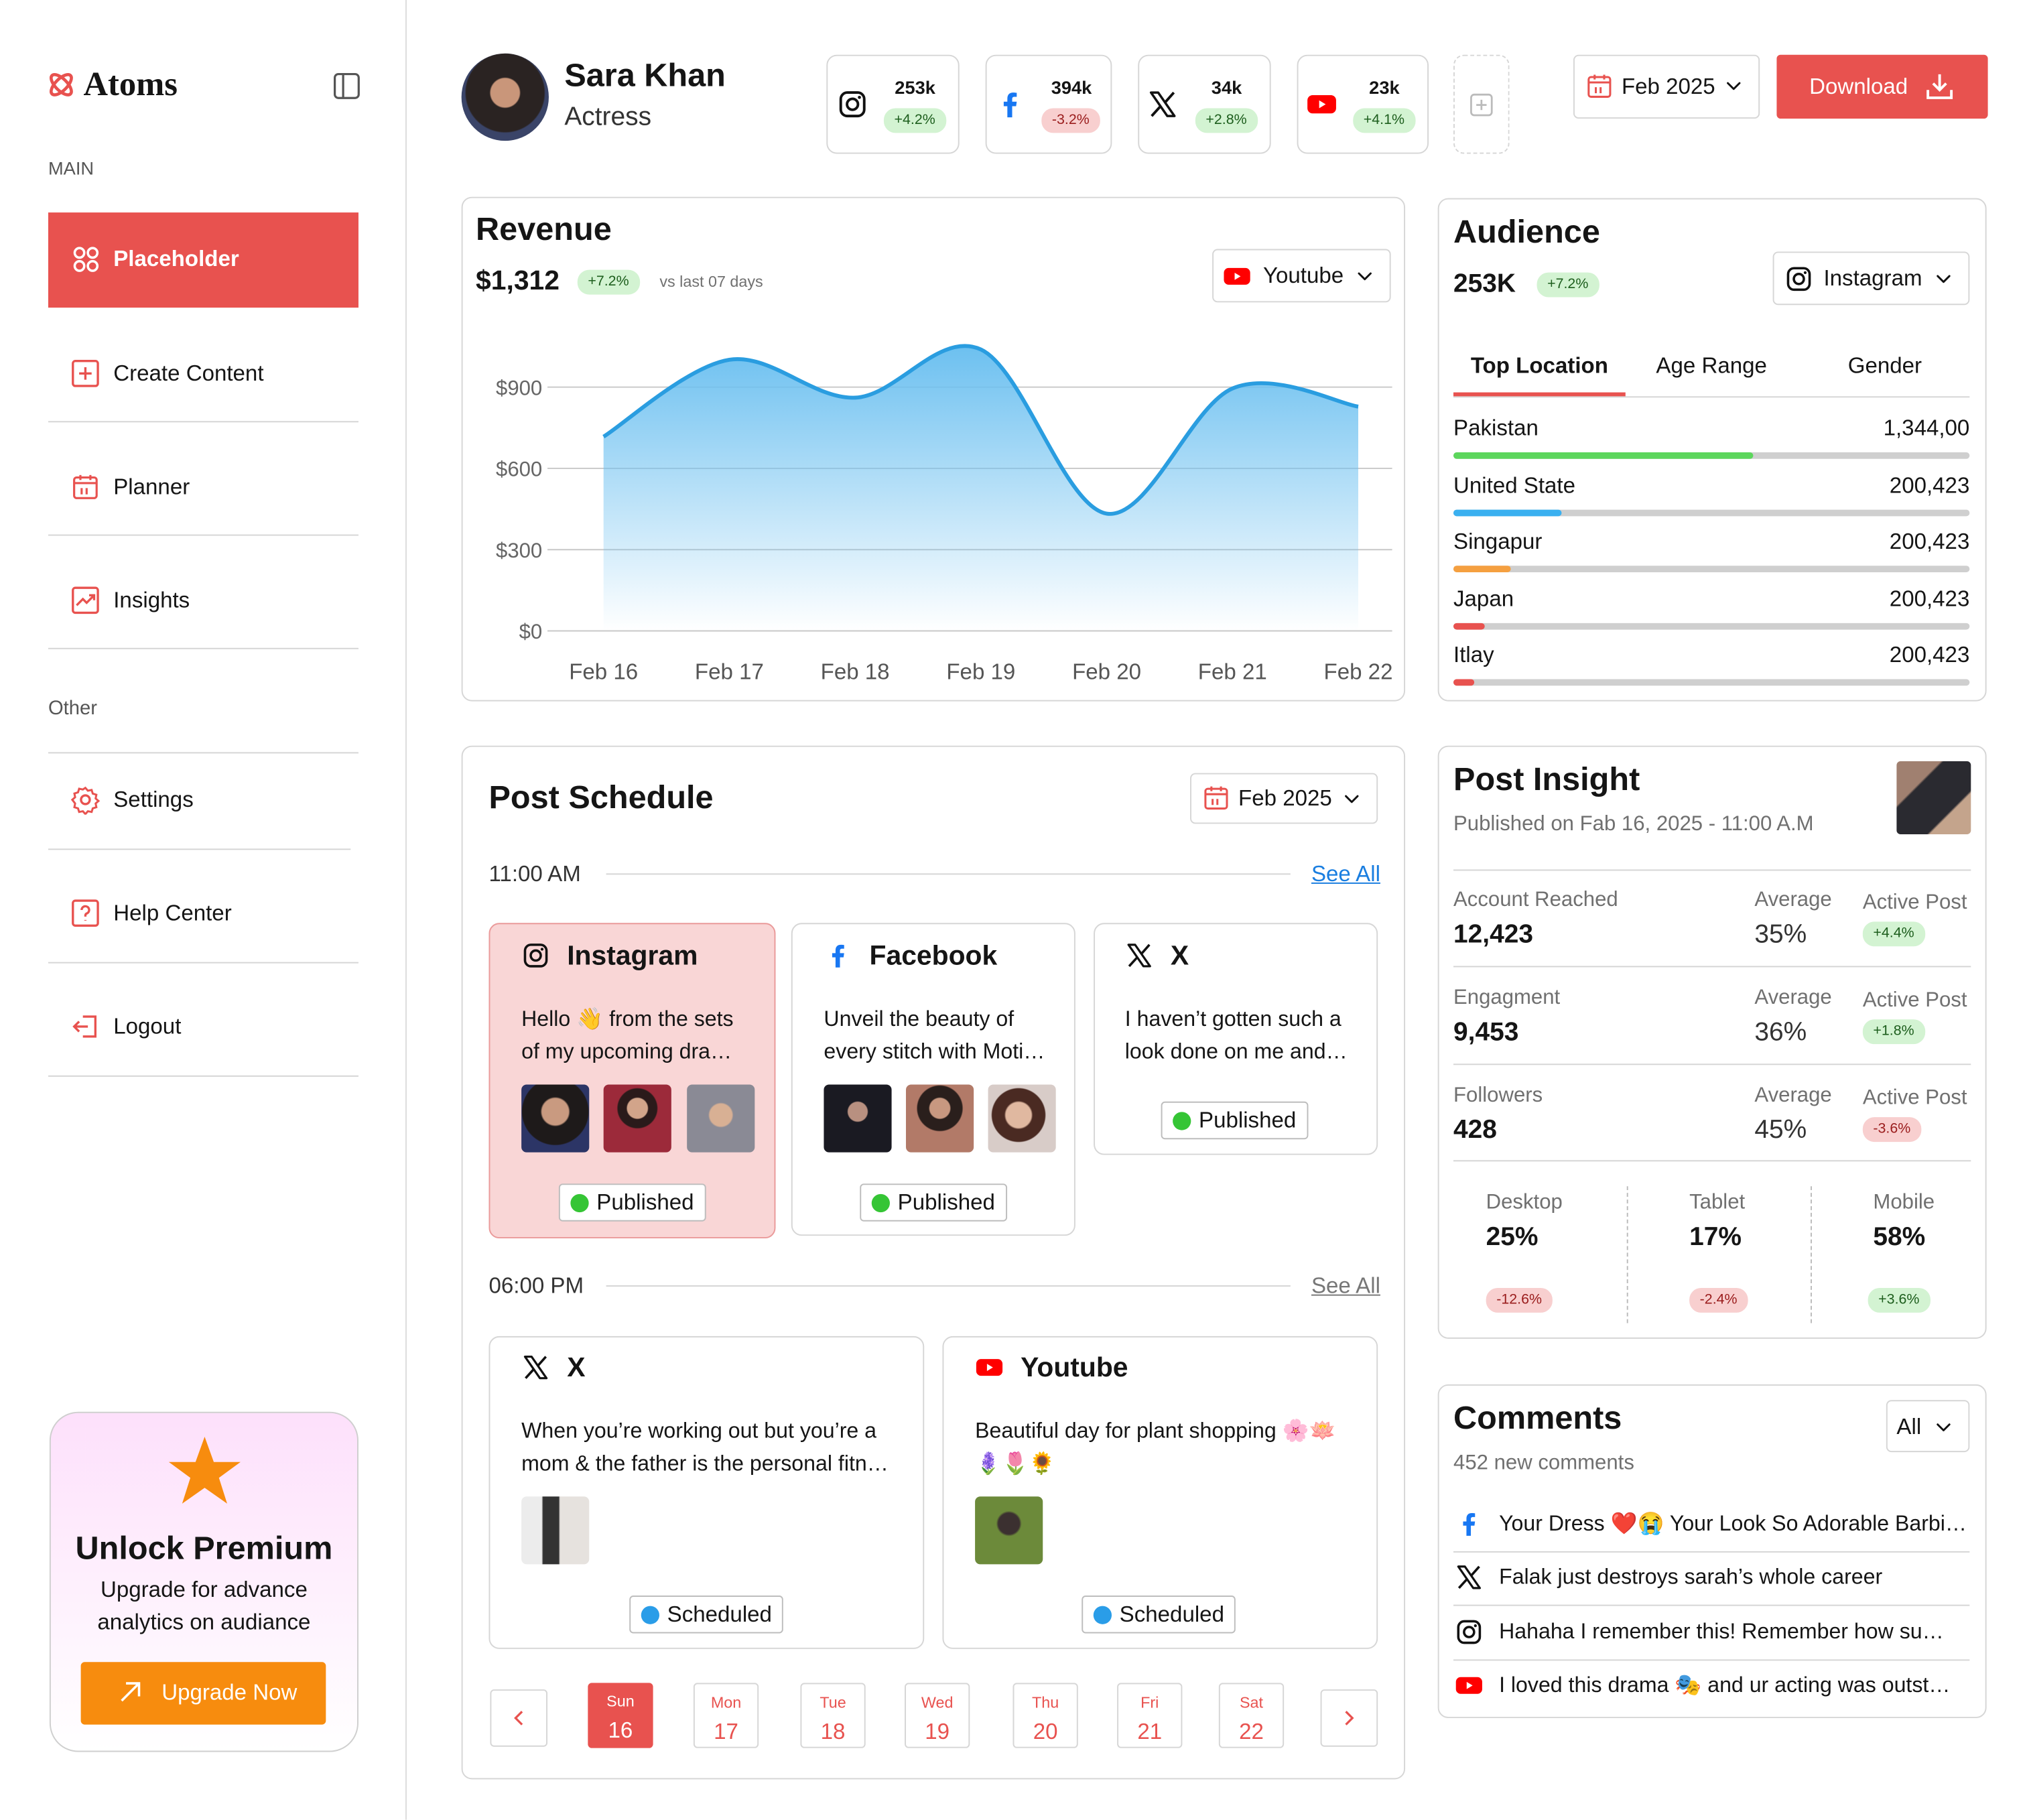 The image size is (2027, 1820). Describe the element at coordinates (1251, 1731) in the screenshot. I see `day-date: 22` at that location.